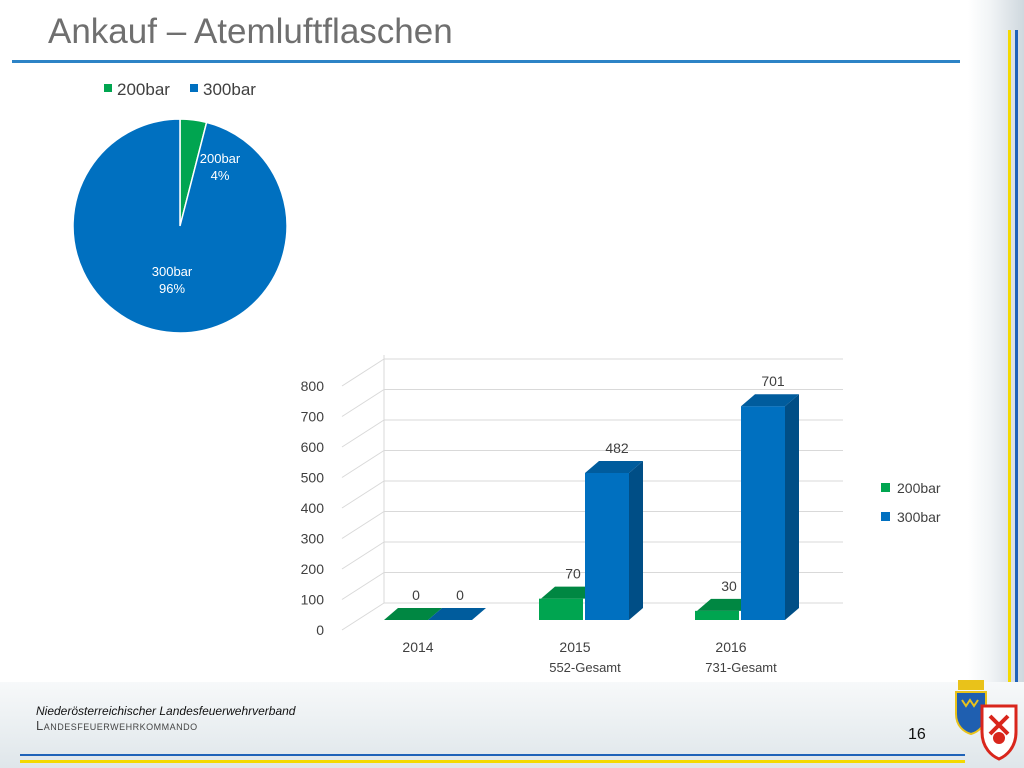 The image size is (1024, 768). Describe the element at coordinates (885, 516) in the screenshot. I see `bar-legend-swatch-300bar` at that location.